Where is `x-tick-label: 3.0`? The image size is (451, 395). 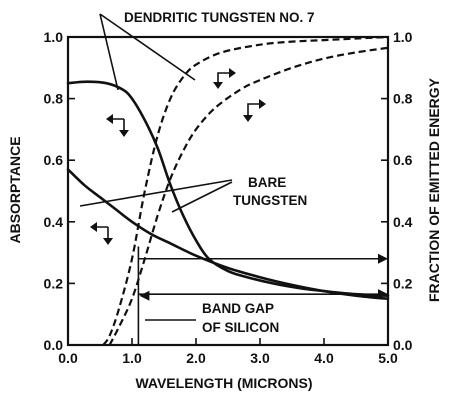
x-tick-label: 3.0 is located at coordinates (260, 358).